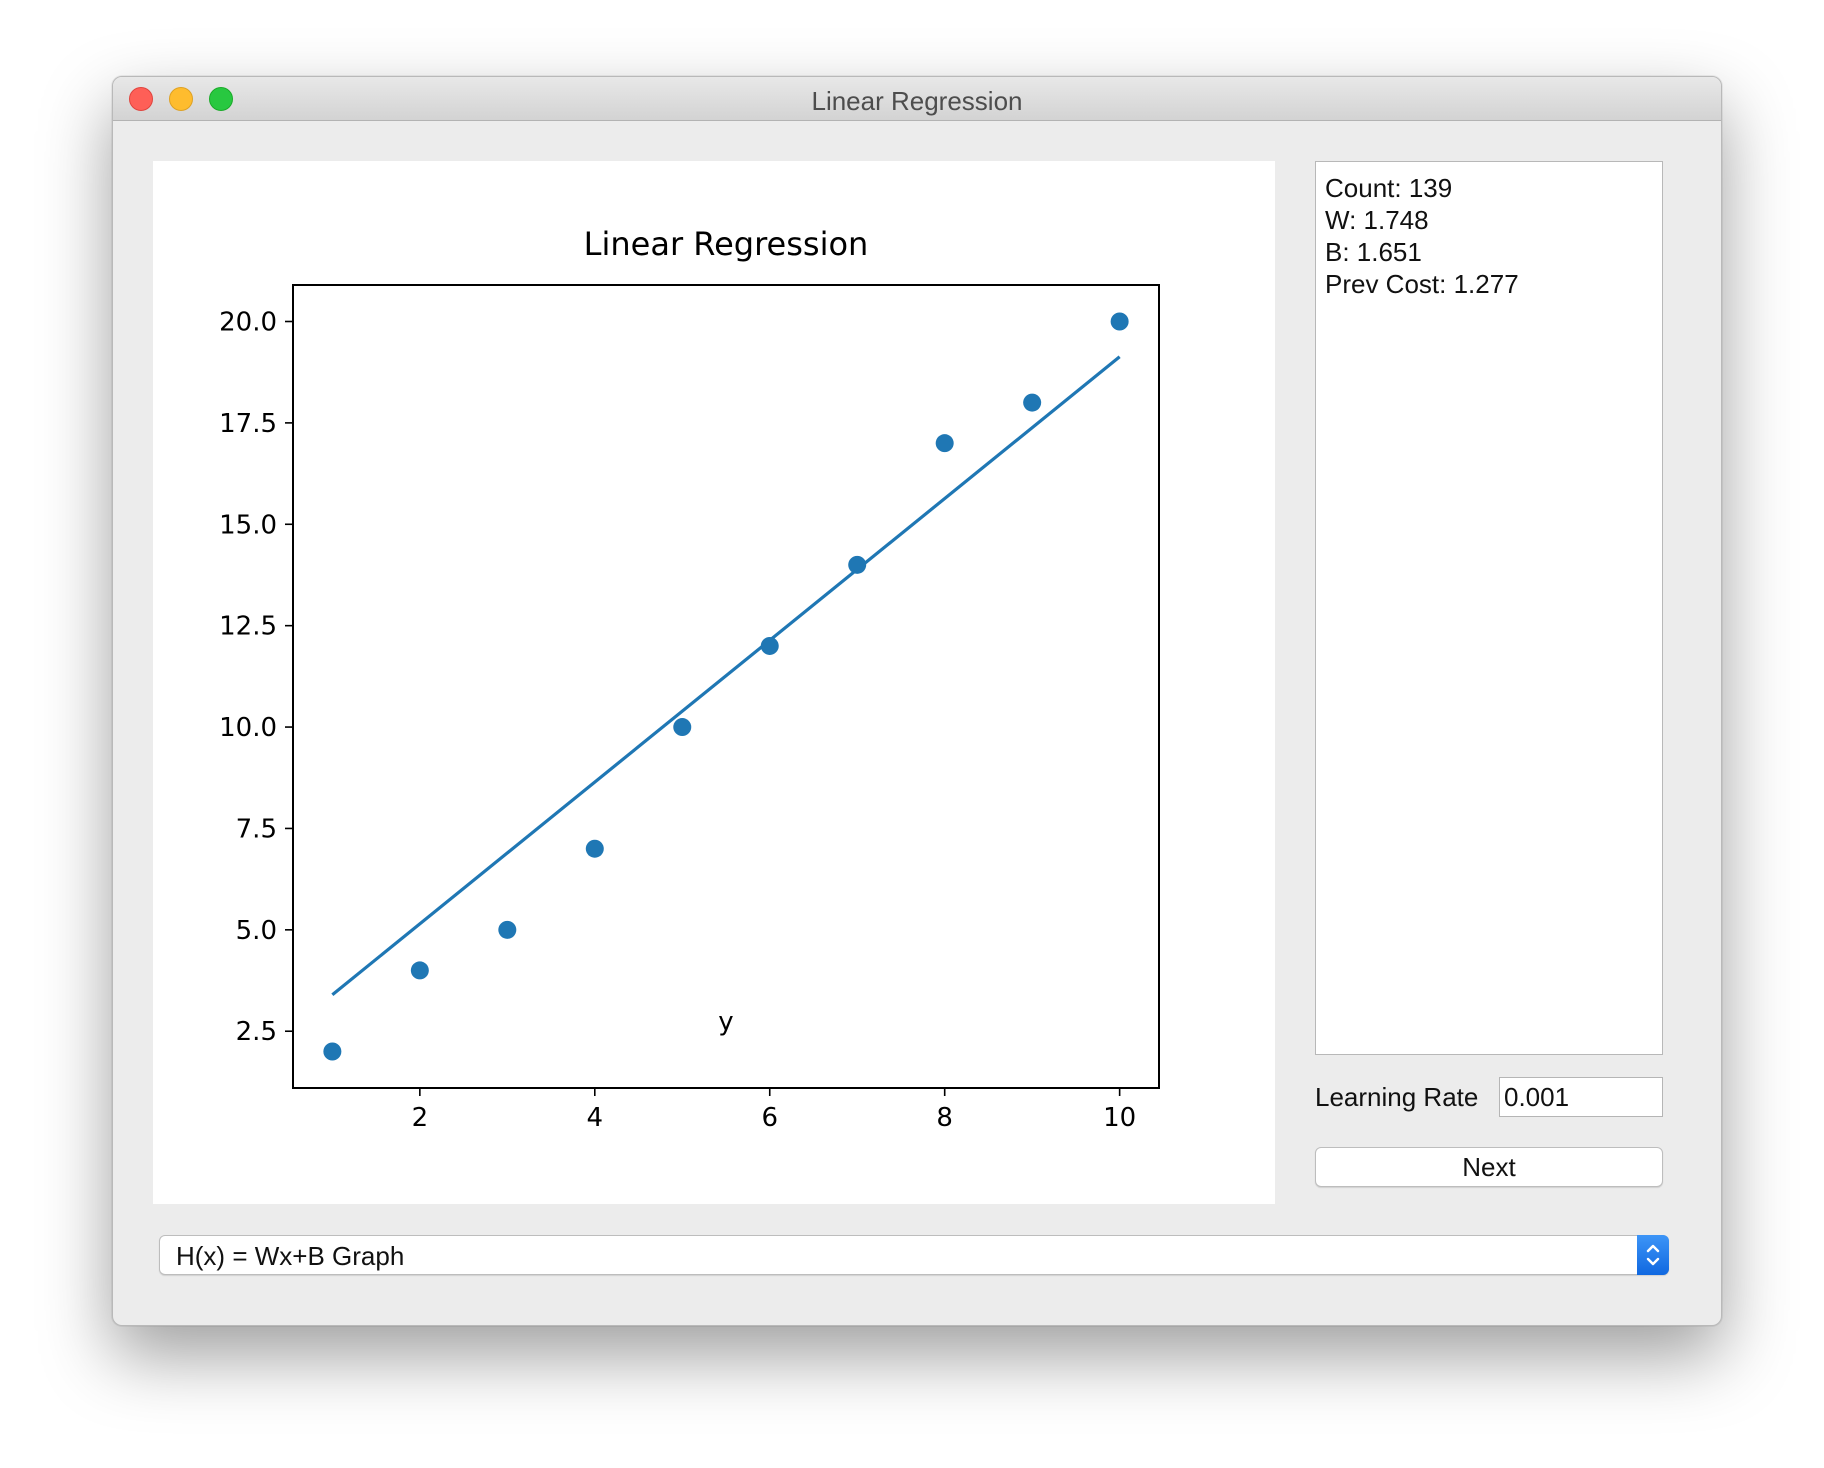 This screenshot has height=1468, width=1824. Describe the element at coordinates (944, 1118) in the screenshot. I see `x-tick-label: 8` at that location.